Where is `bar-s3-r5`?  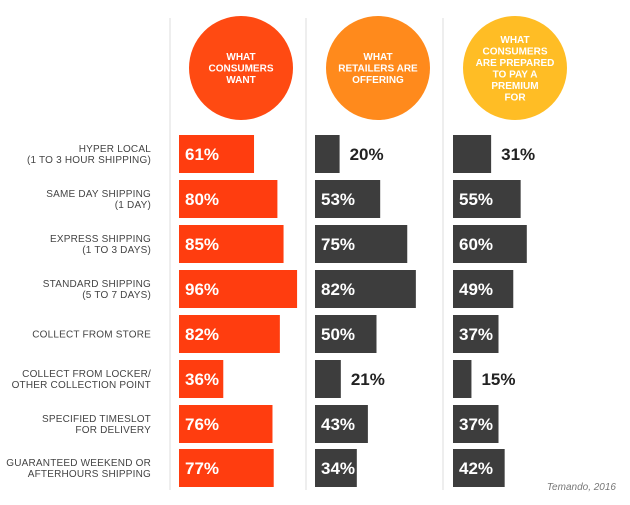
bar-s3-r5 is located at coordinates (476, 334).